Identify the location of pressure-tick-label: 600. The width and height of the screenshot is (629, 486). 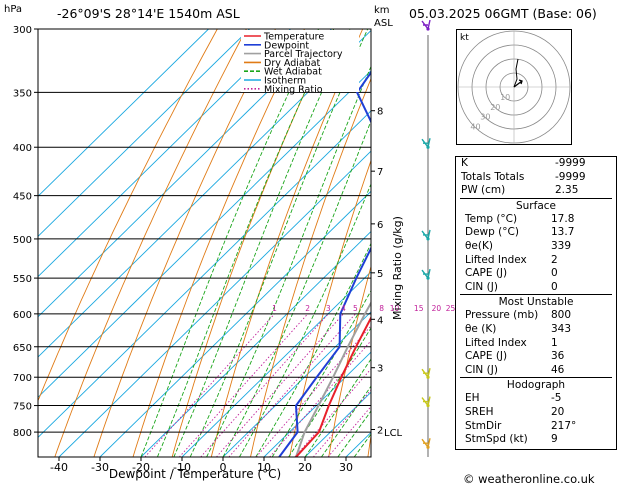
(22, 315).